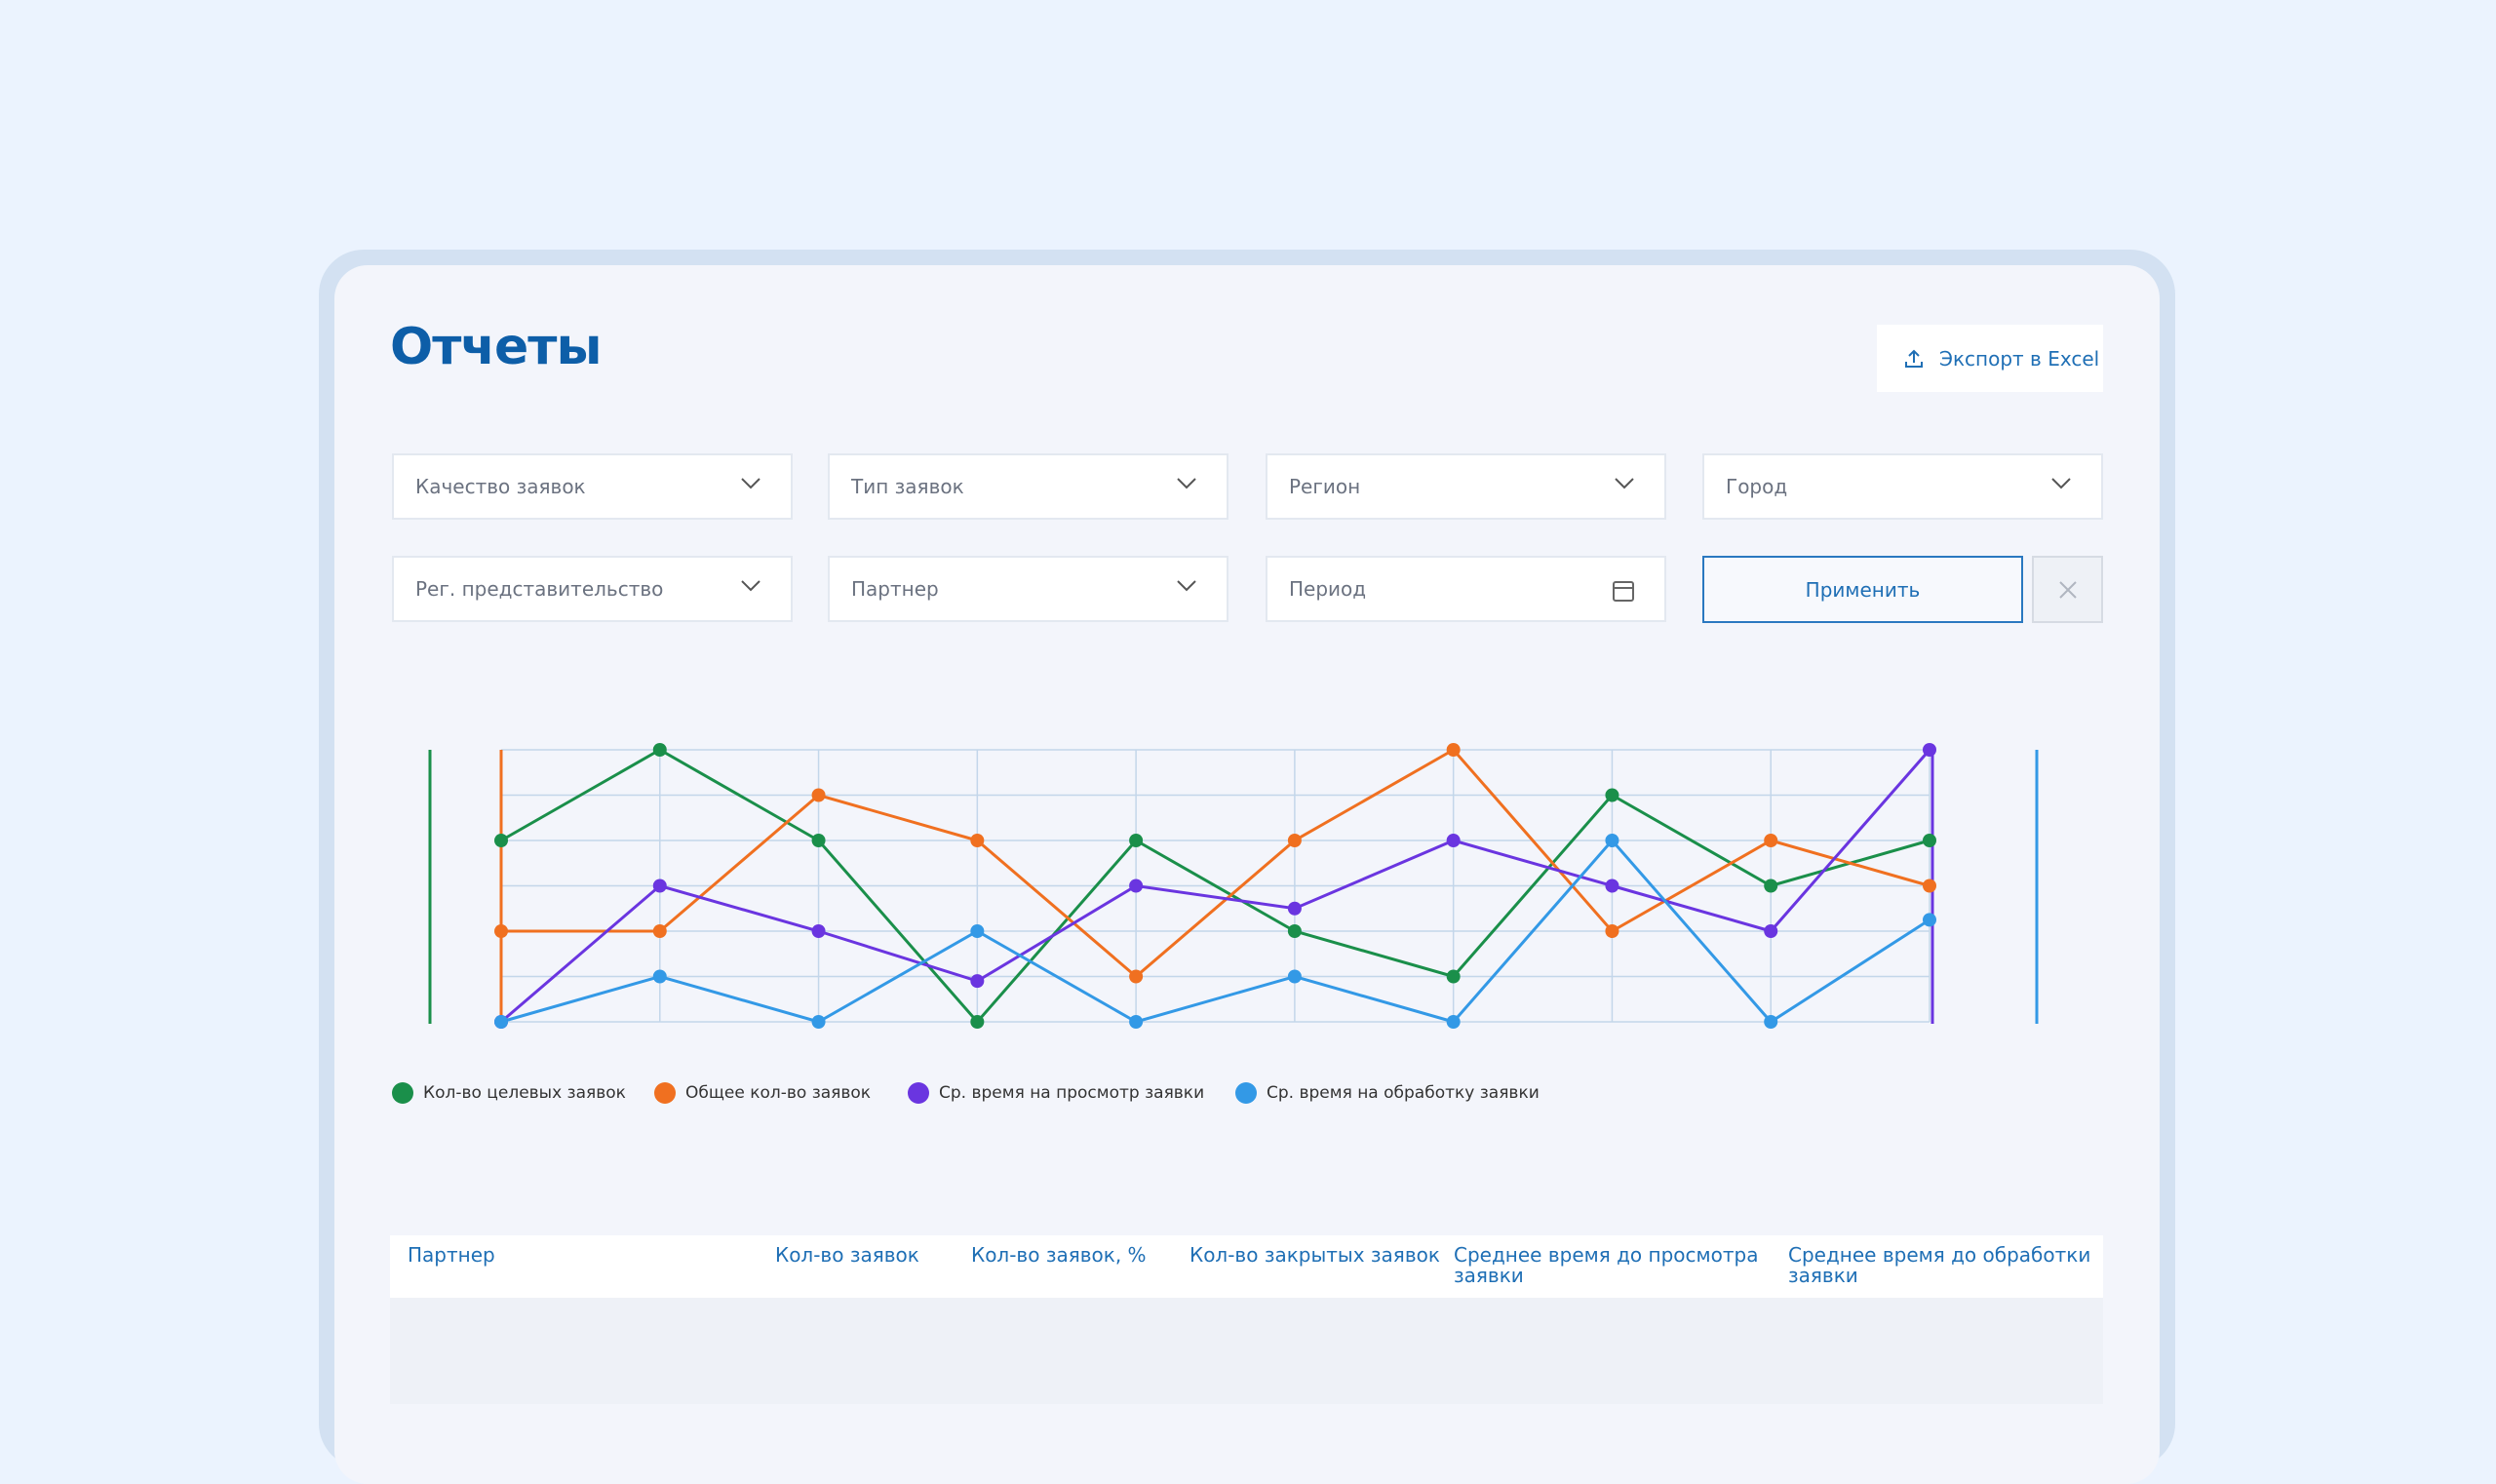 Image resolution: width=2496 pixels, height=1484 pixels. Describe the element at coordinates (1315, 1255) in the screenshot. I see `column-header: Кол-во закрытых заявок` at that location.